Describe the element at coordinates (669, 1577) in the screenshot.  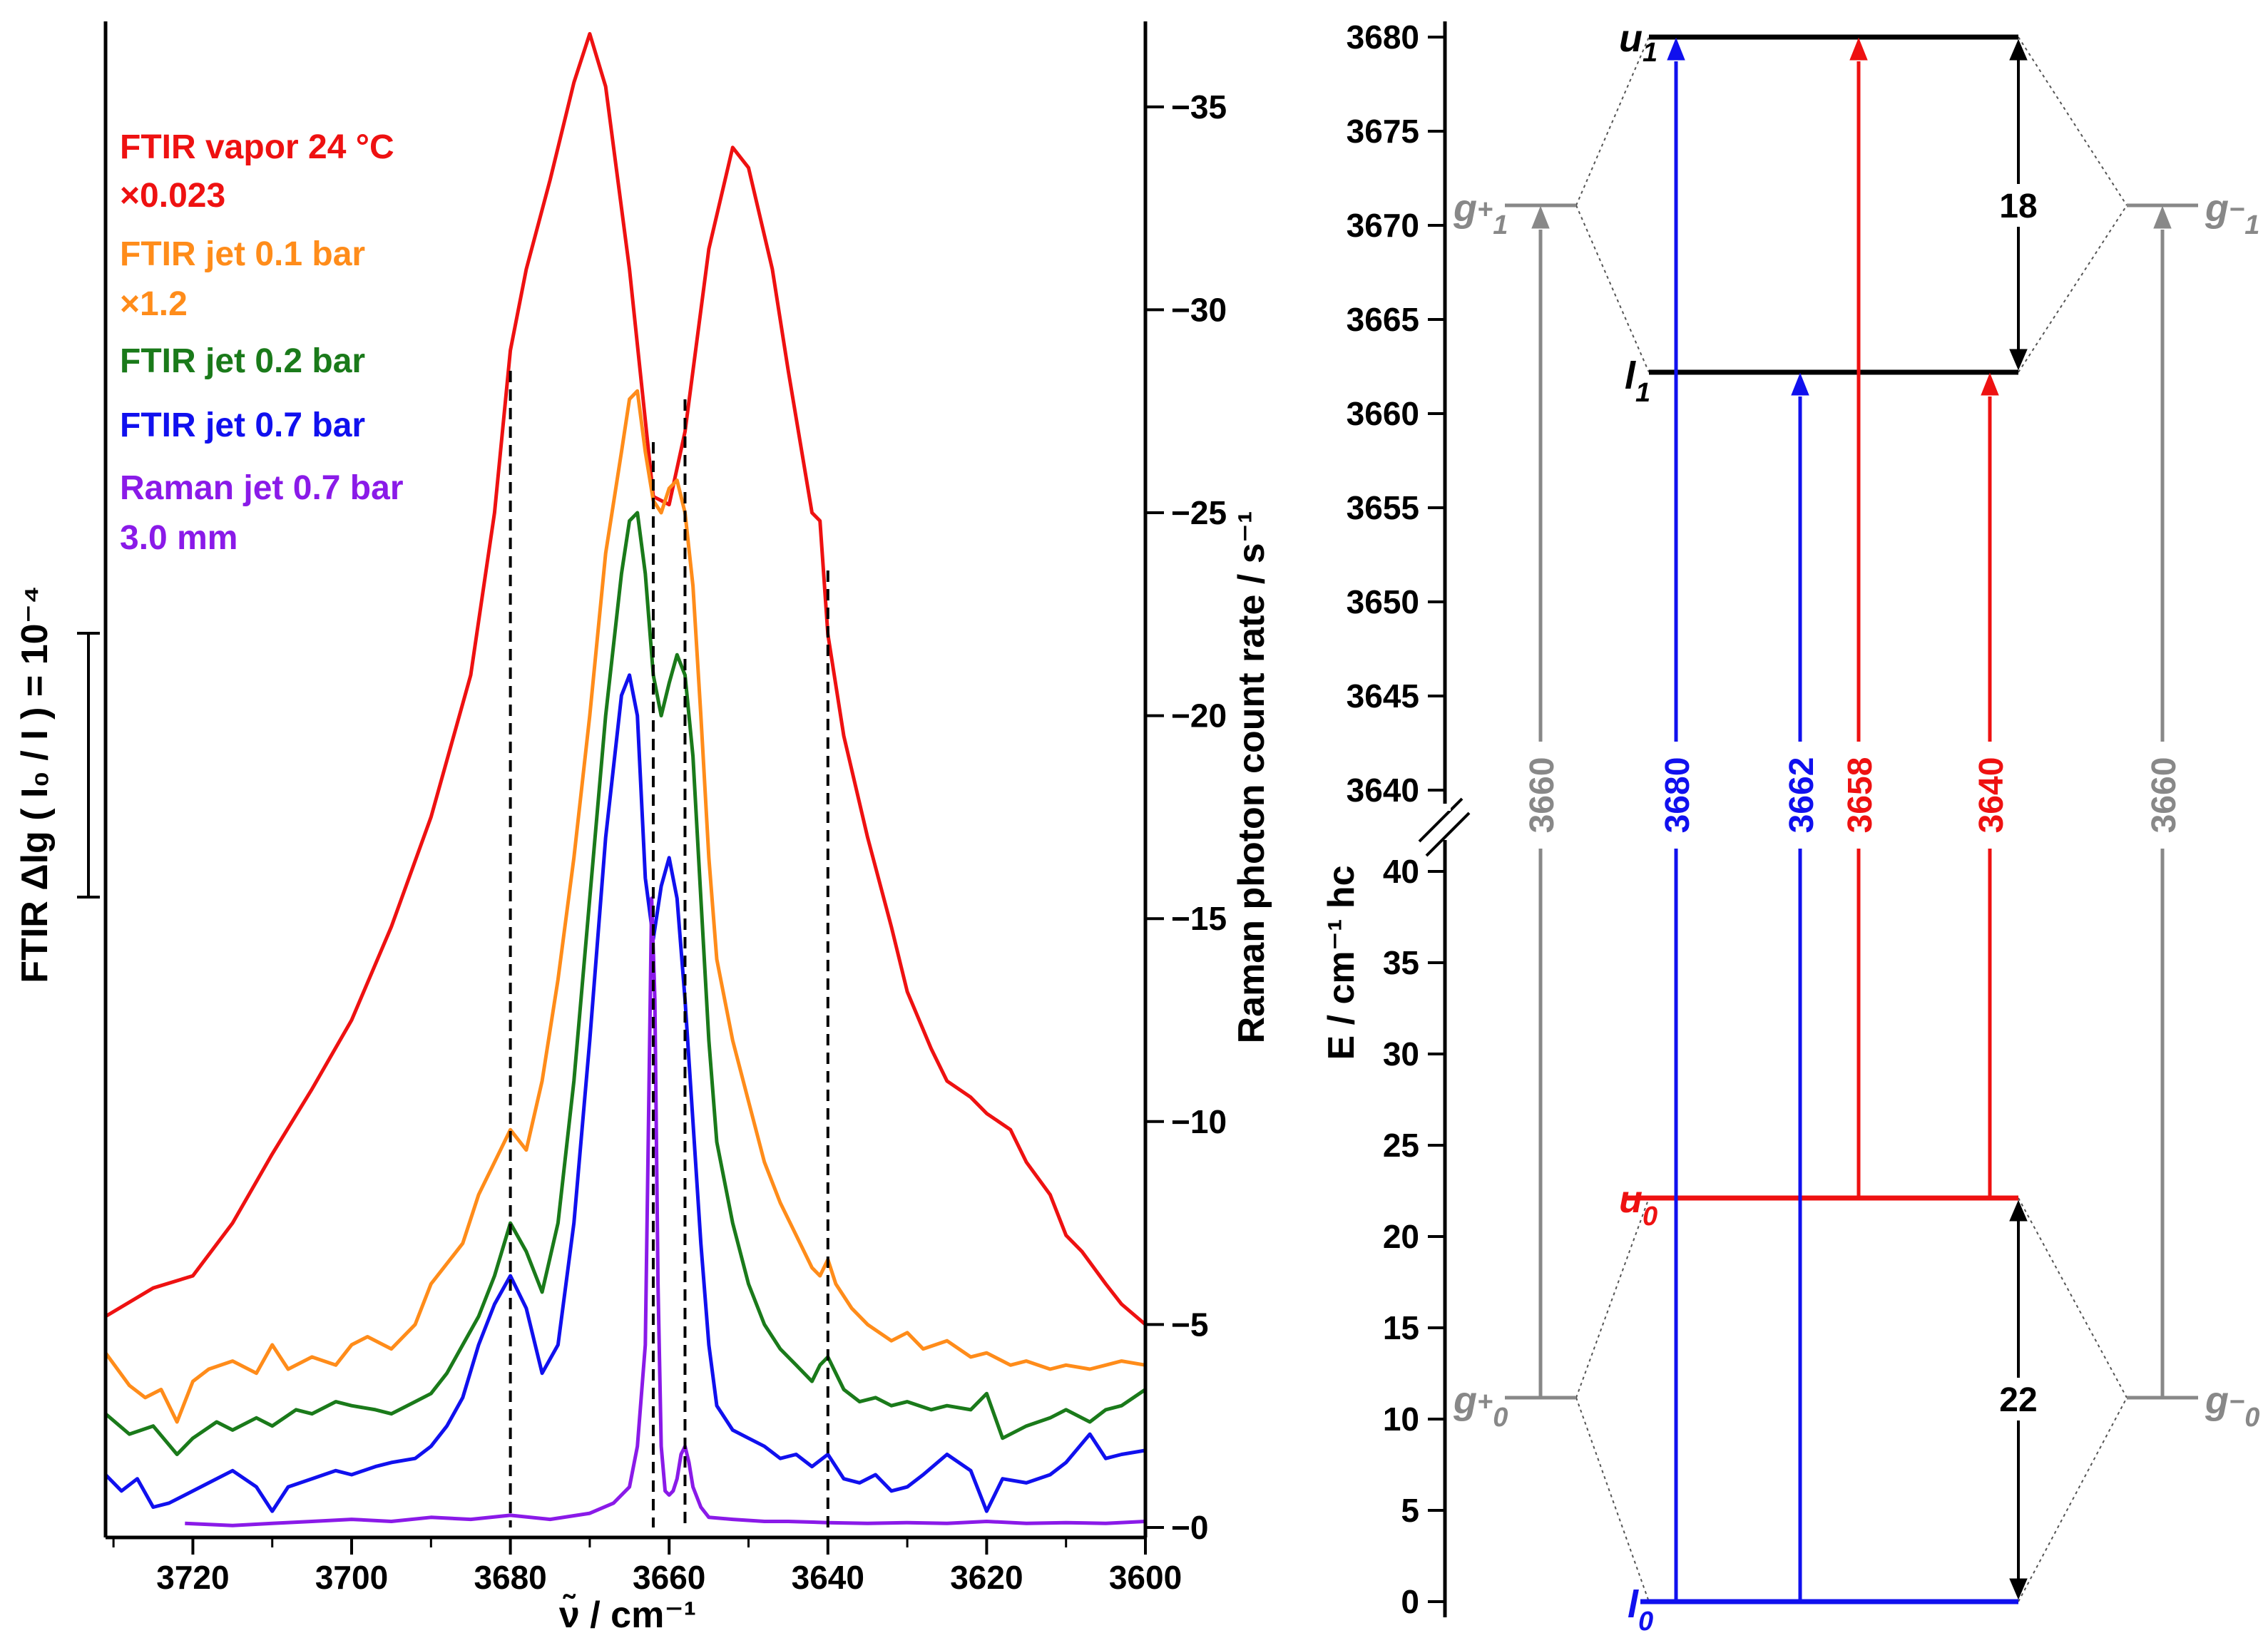
I see `x-tick-label-3660: 3660` at that location.